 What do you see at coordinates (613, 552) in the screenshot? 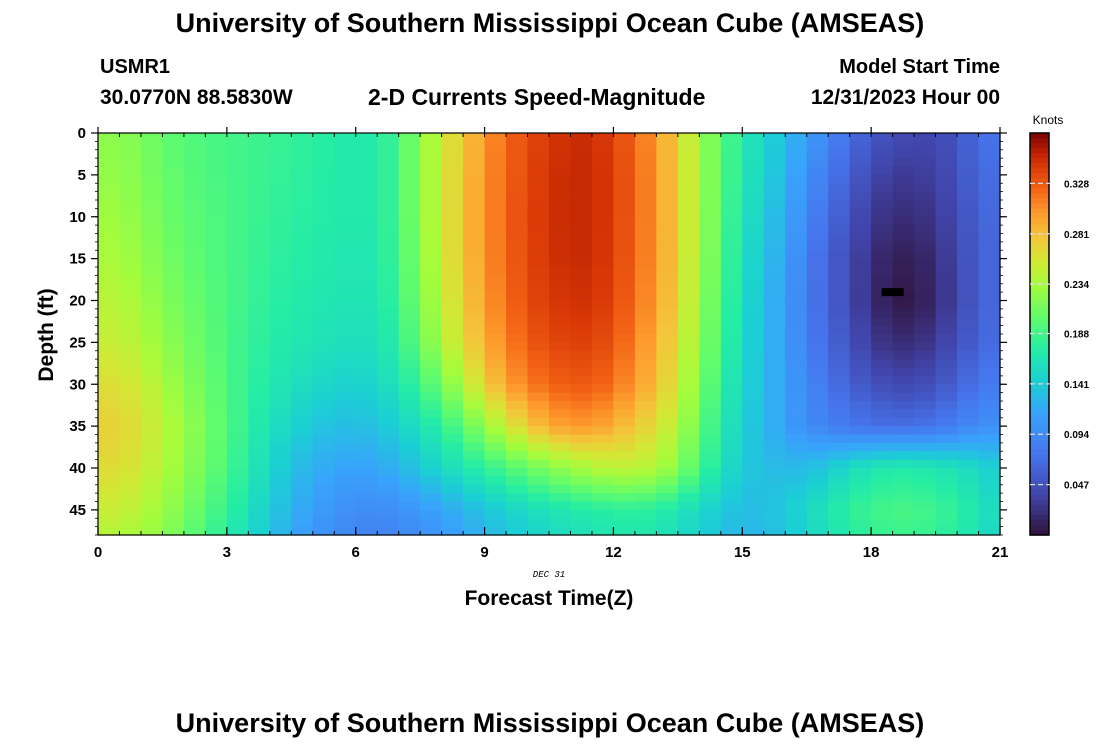
I see `x-tick-label: 12` at bounding box center [613, 552].